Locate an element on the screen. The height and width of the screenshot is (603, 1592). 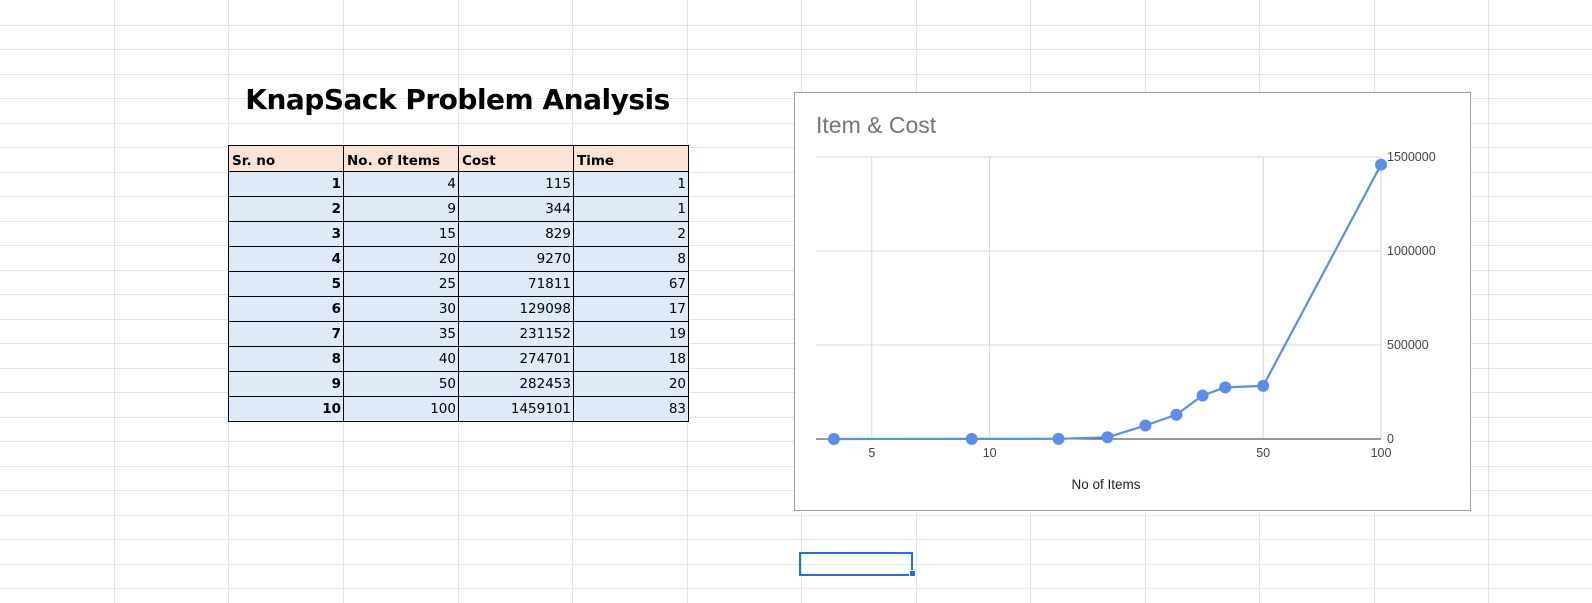
cell-cost: 282453 is located at coordinates (516, 384).